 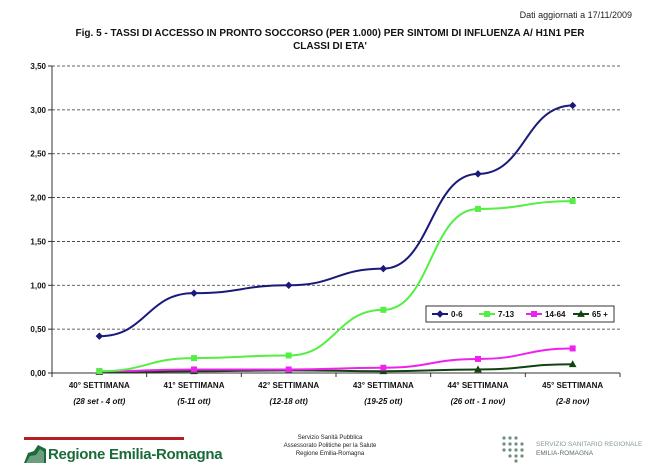 I want to click on y-tick-label: 3,00, so click(x=38, y=110).